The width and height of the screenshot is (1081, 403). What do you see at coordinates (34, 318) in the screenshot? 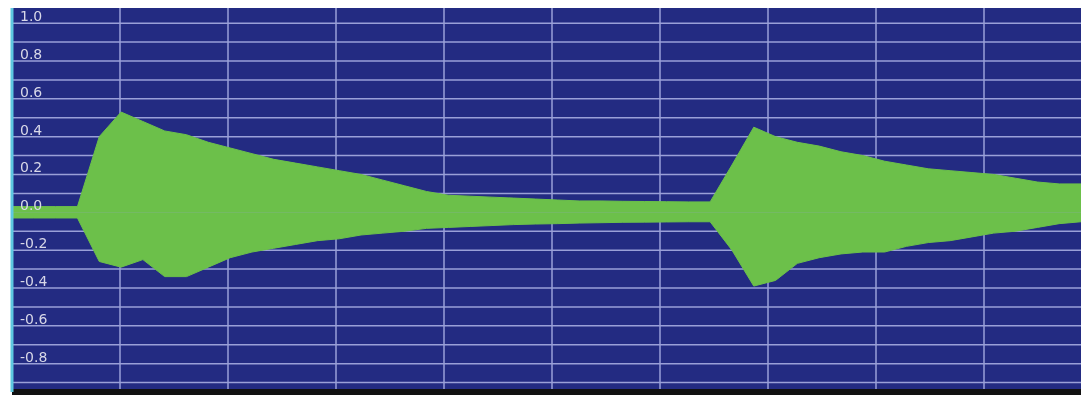
I see `y-tick-label: -0.6` at bounding box center [34, 318].